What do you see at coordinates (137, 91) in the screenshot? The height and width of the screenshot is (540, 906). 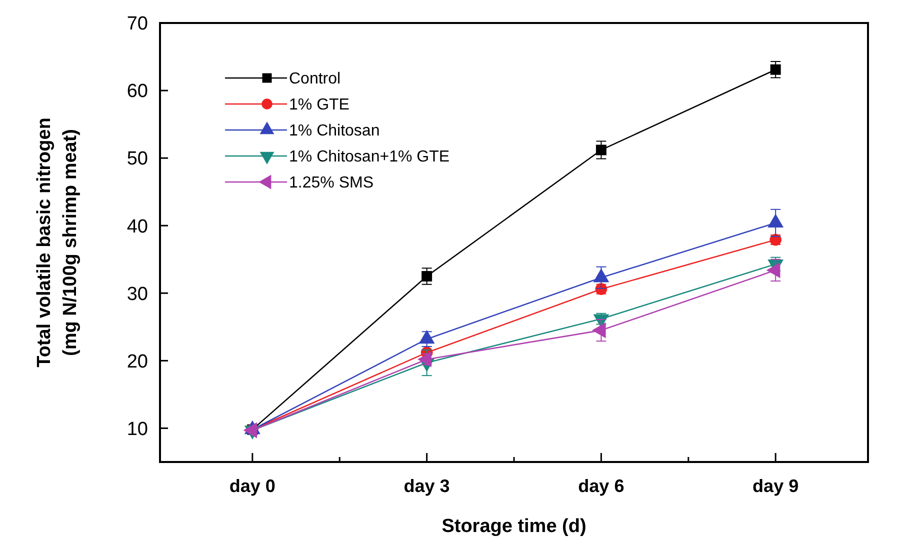 I see `y-tick-label: 60` at bounding box center [137, 91].